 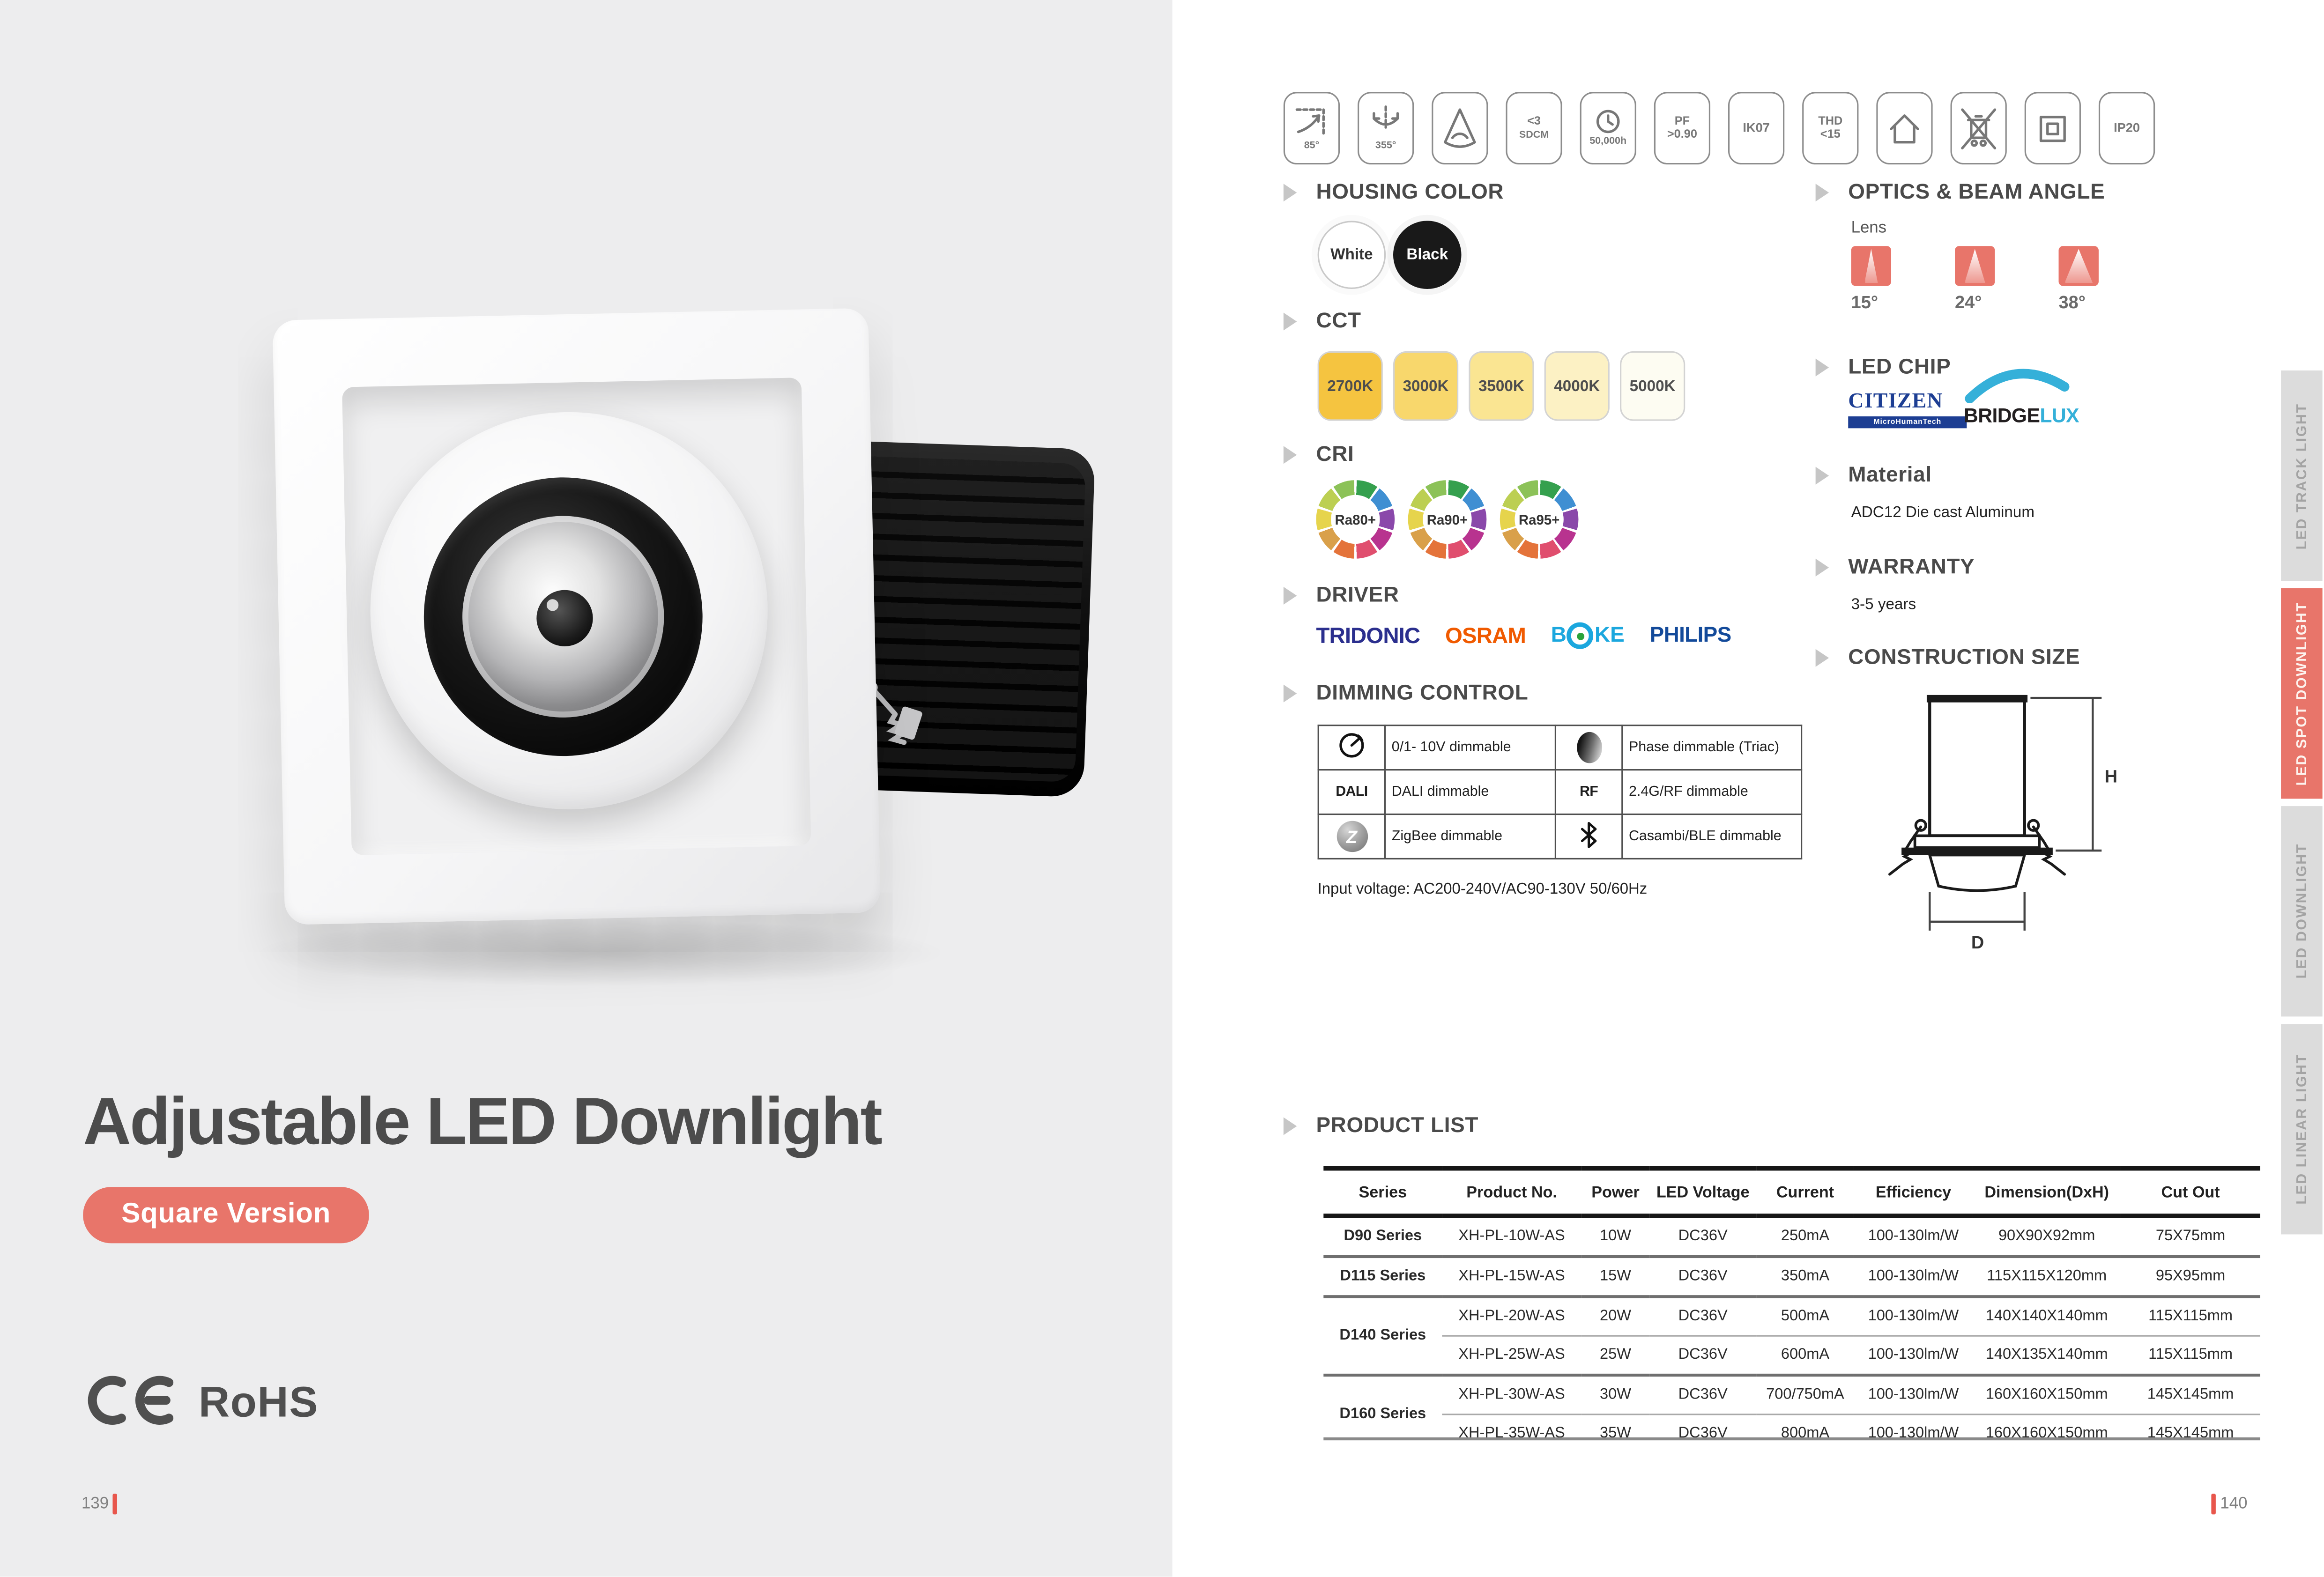 What do you see at coordinates (1447, 519) in the screenshot?
I see `cri-wheel-ra90: Ra90+` at bounding box center [1447, 519].